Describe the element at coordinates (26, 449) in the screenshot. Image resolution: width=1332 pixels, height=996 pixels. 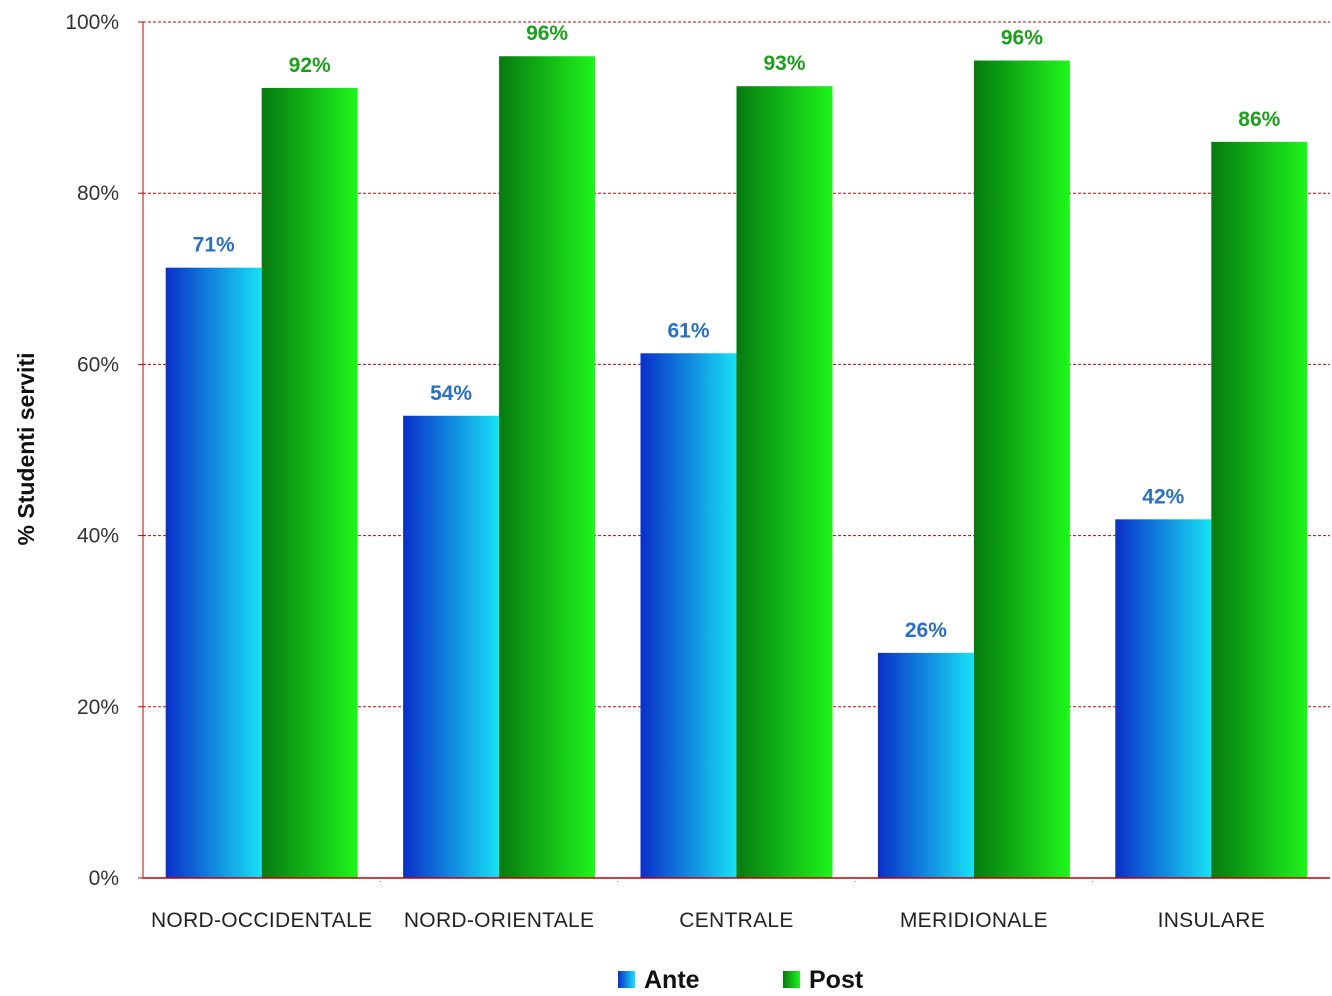
I see `y-axis-title: % Studenti serviti` at that location.